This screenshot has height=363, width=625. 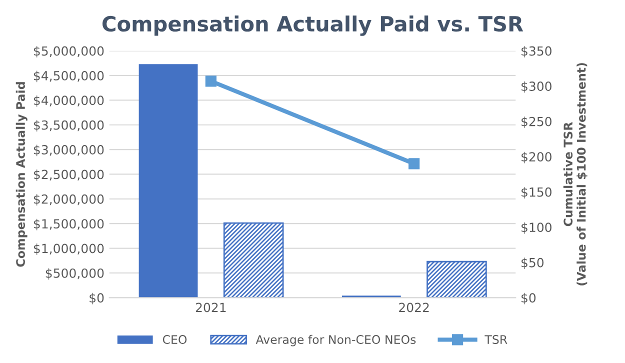 What do you see at coordinates (336, 340) in the screenshot?
I see `legend-label: Average for Non-CEO NEOs` at bounding box center [336, 340].